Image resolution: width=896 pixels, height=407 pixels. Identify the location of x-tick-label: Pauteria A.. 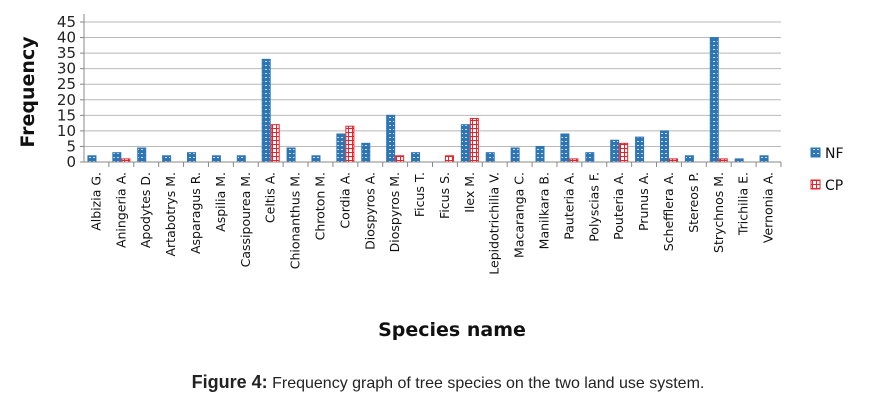
(568, 206).